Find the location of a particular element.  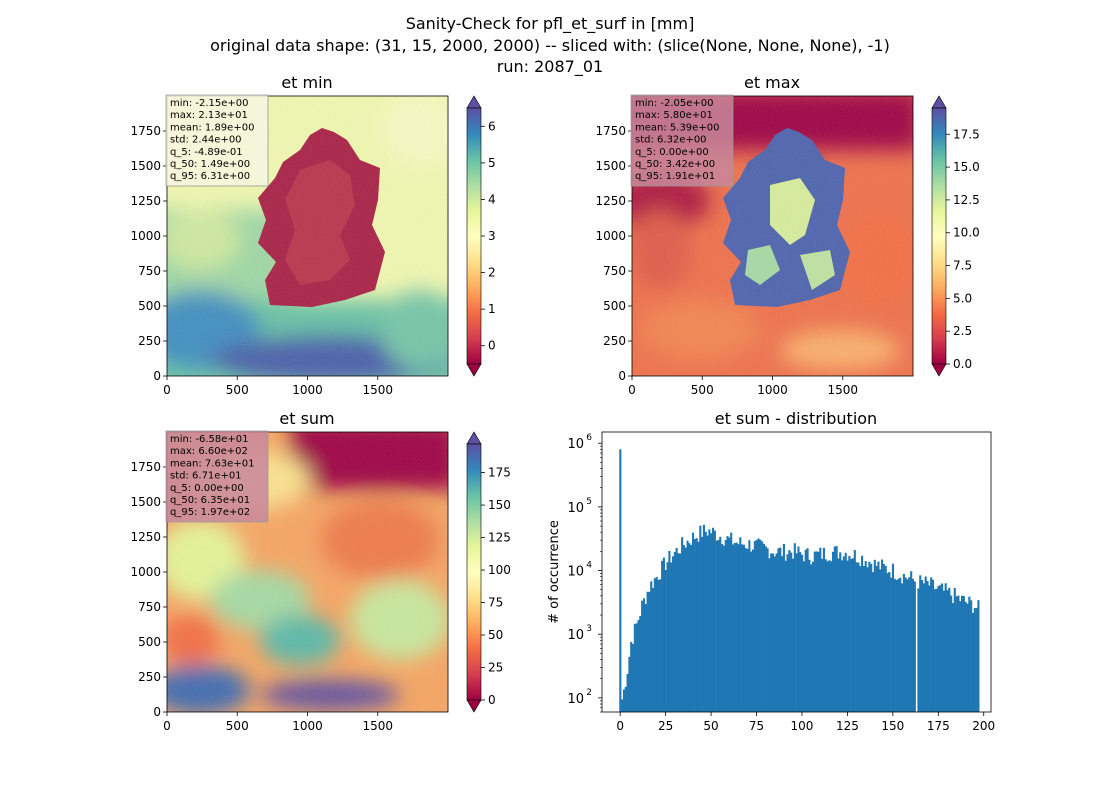

colorbar-tick-label: 7.5 is located at coordinates (962, 266).